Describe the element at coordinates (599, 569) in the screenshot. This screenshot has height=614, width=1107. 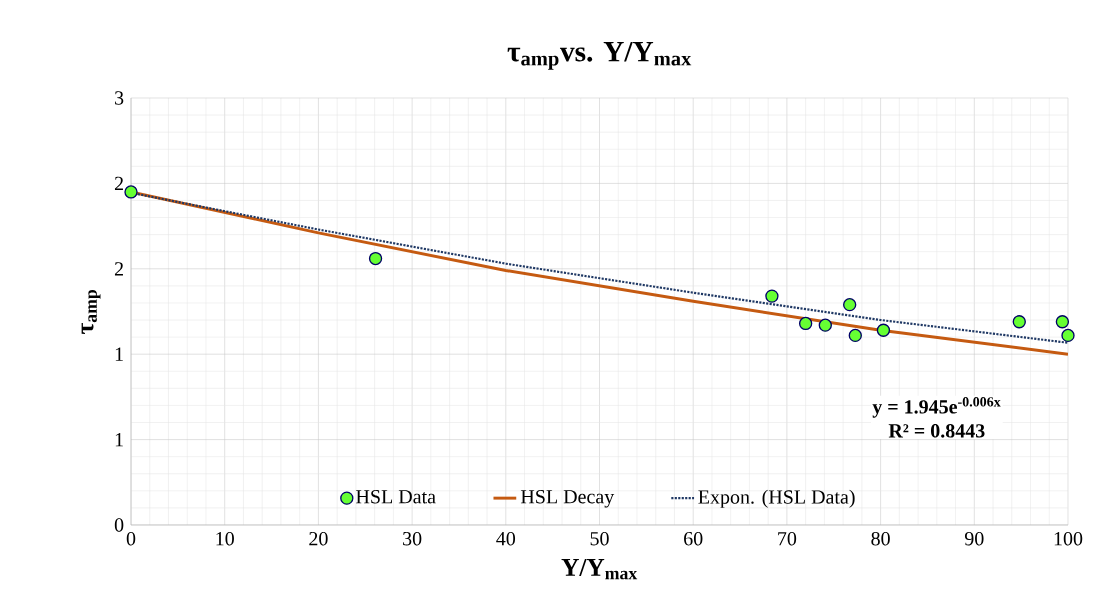
I see `x-axis-title: Y/Y$_{max}$` at that location.